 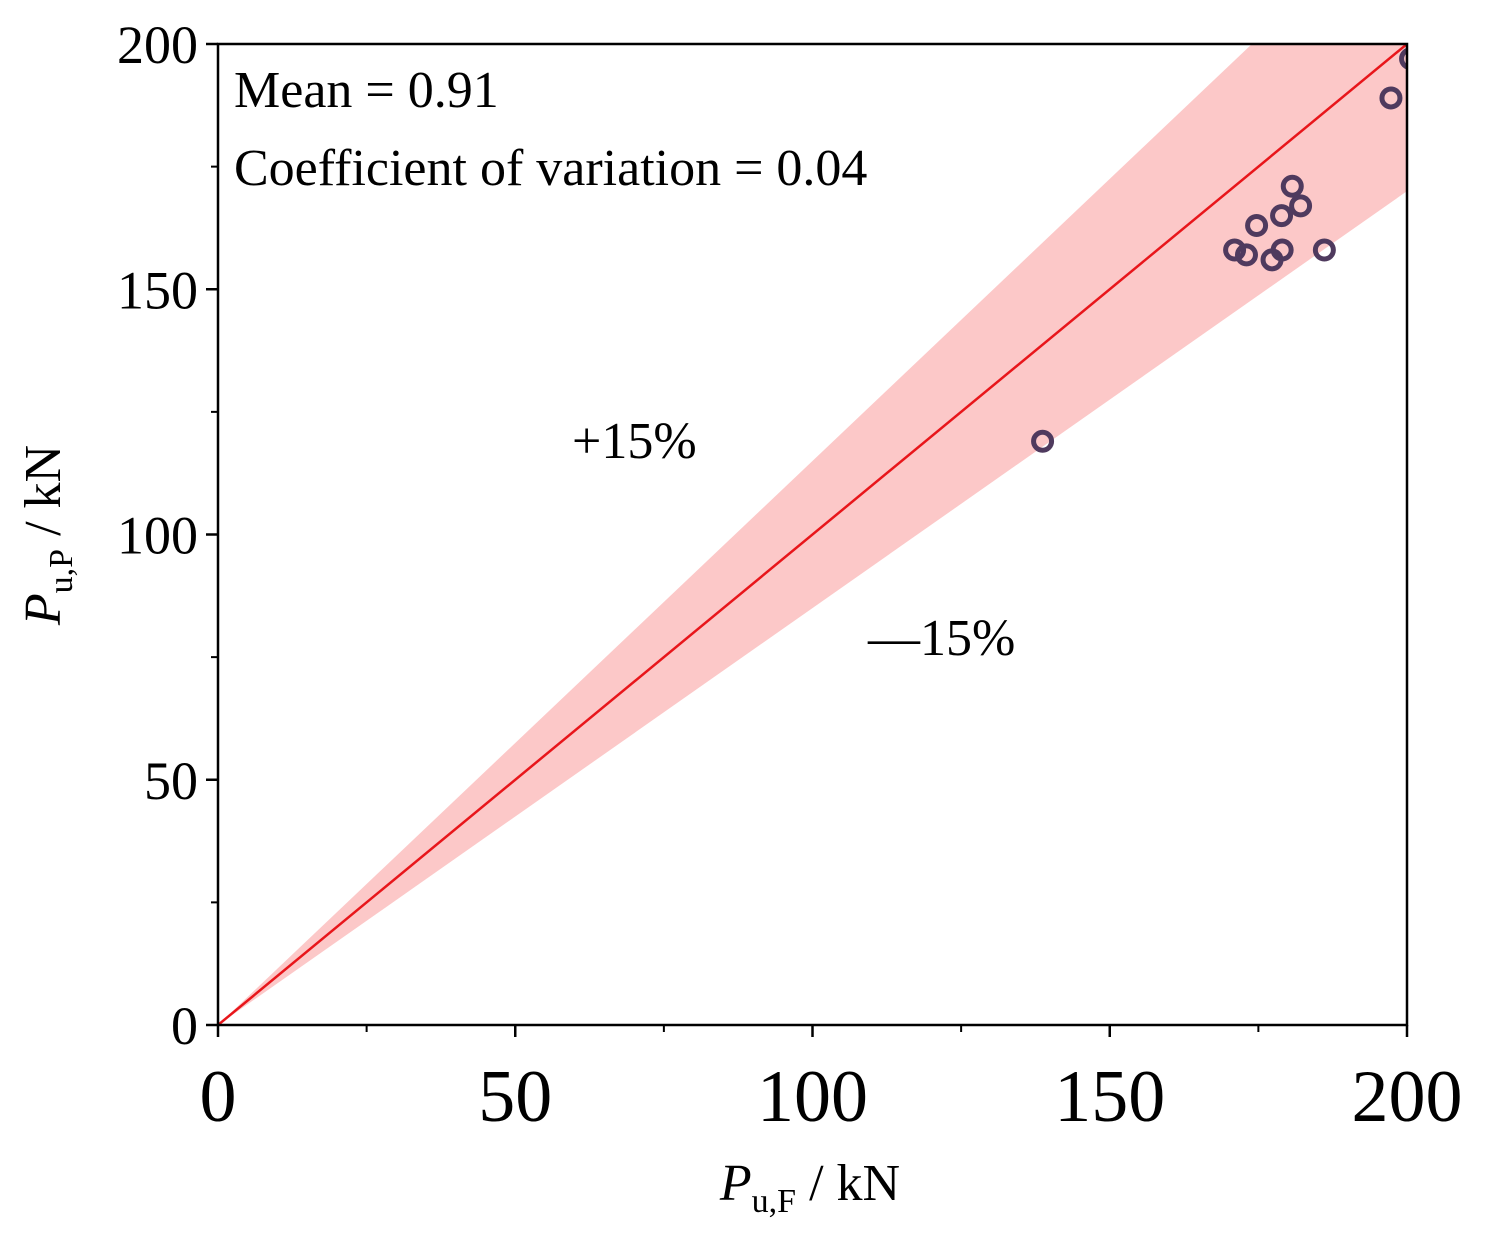 I want to click on x-axis-unit: / kN, so click(x=848, y=1183).